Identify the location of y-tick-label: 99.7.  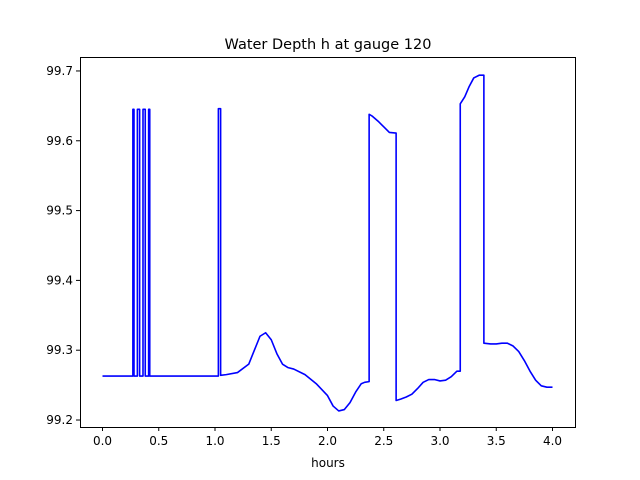
(59, 71).